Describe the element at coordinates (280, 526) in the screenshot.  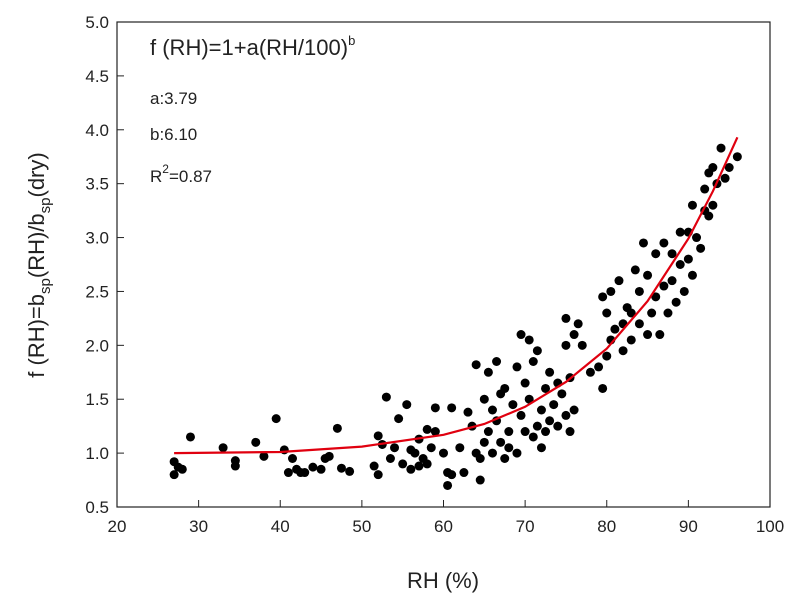
I see `x-tick-label: 40` at that location.